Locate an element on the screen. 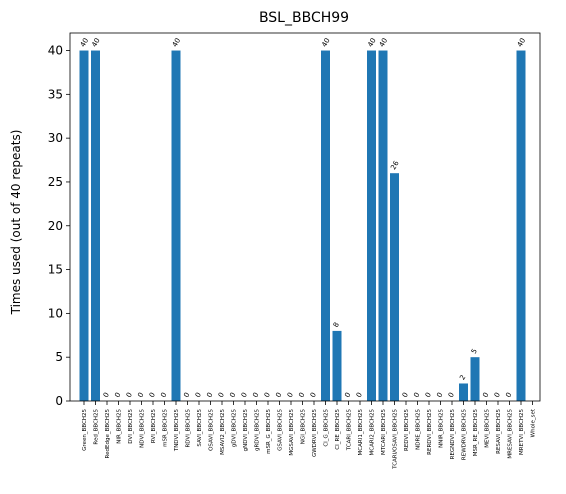 This screenshot has height=494, width=566. x-tick-label: MRESAVI_BBCH25 is located at coordinates (511, 434).